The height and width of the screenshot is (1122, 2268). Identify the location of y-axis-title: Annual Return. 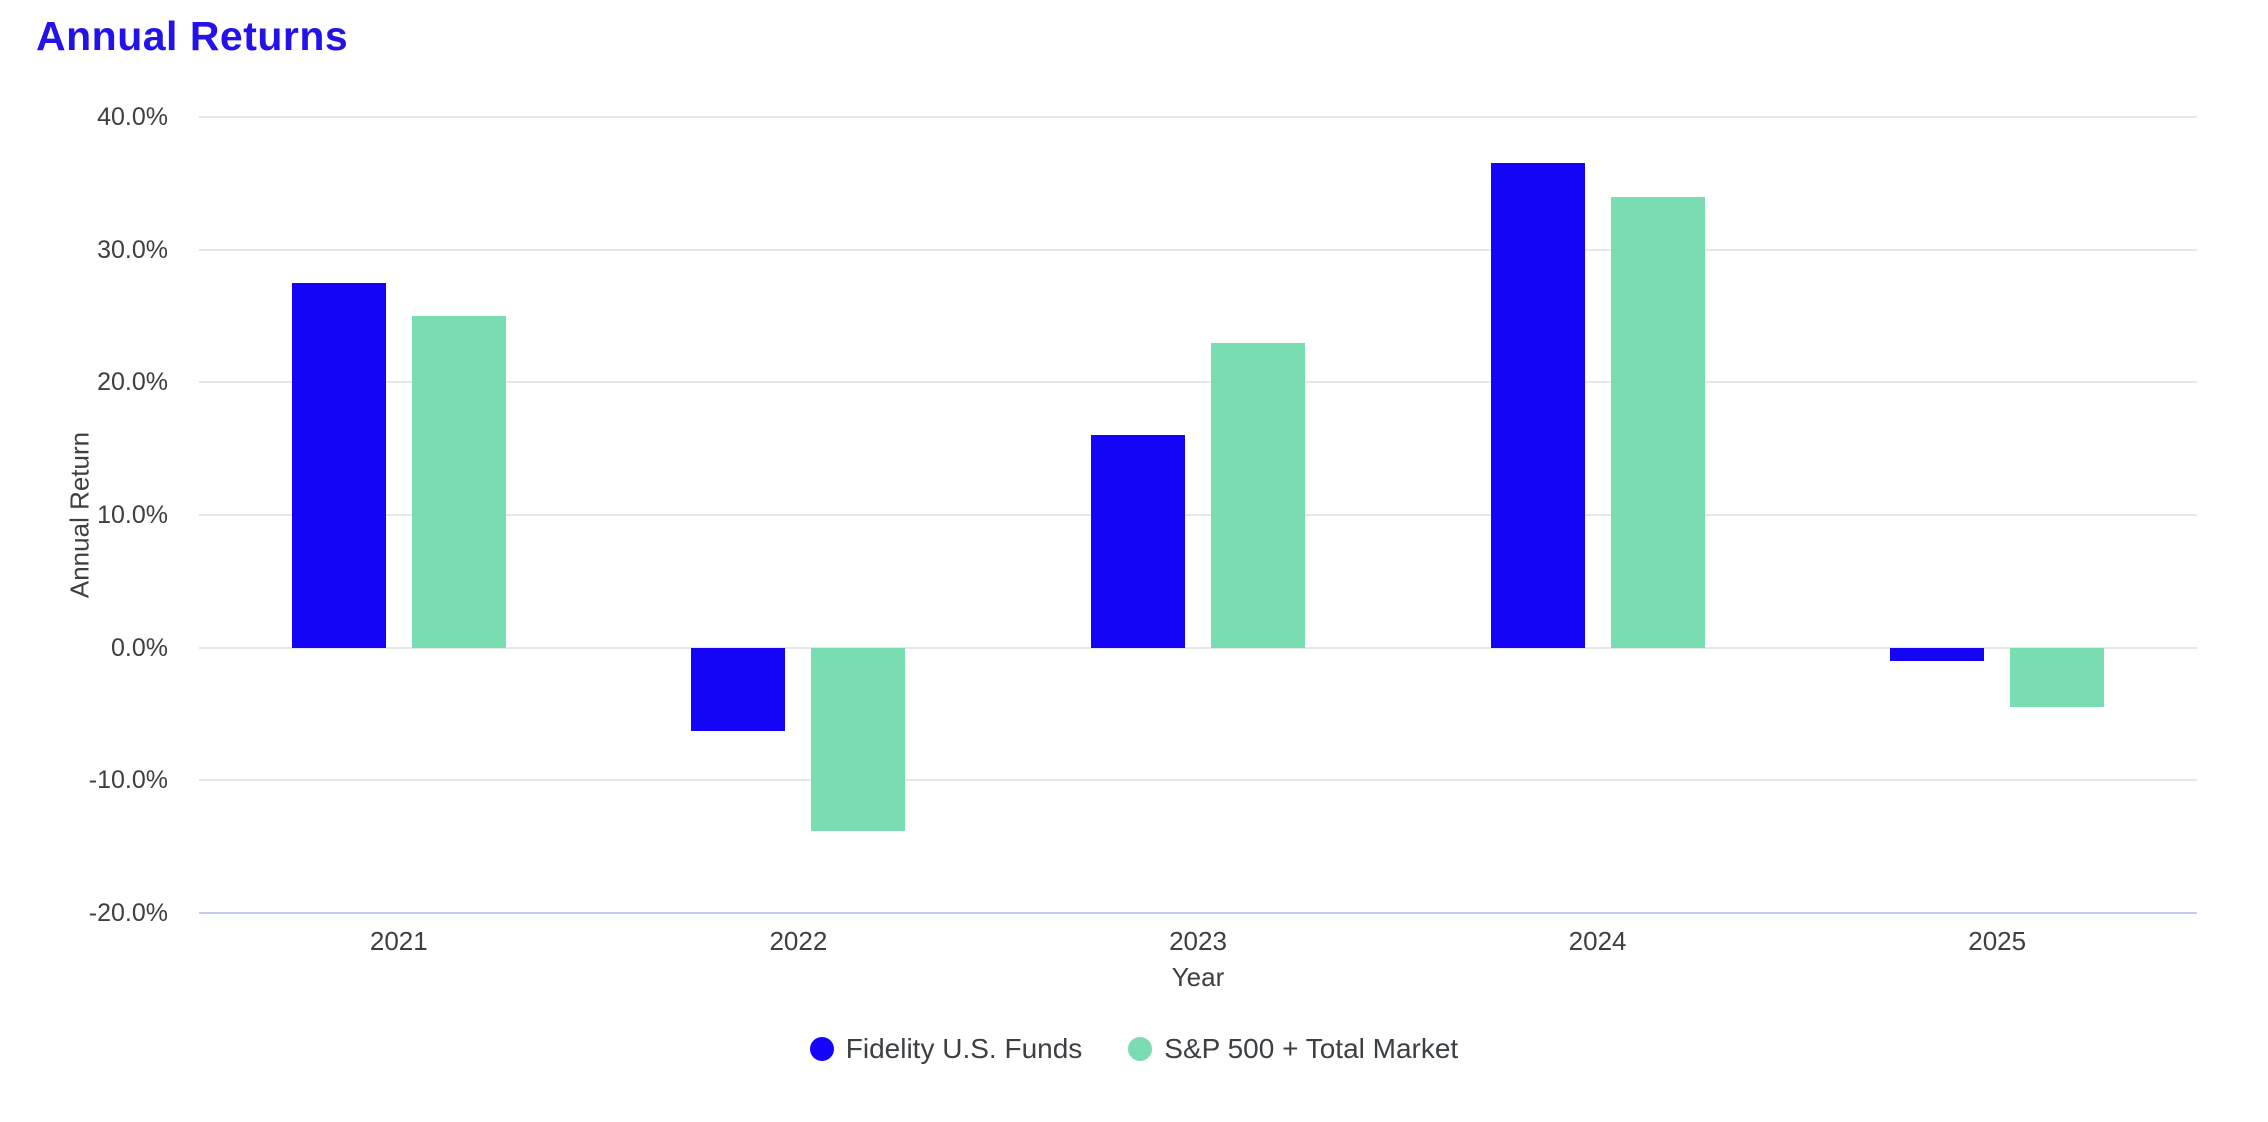
(79, 515).